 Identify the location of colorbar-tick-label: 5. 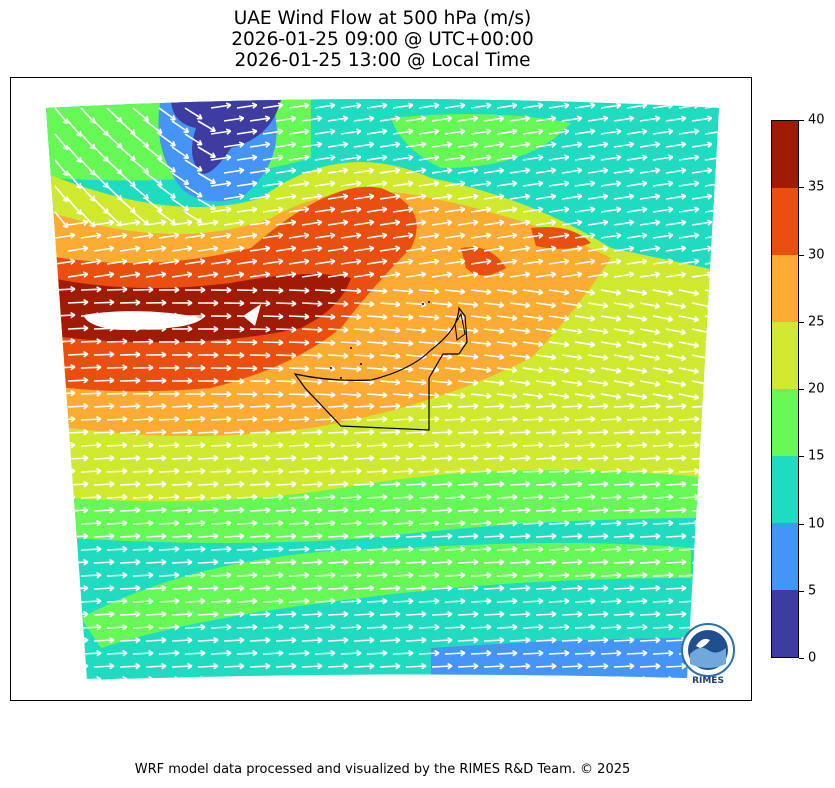
(812, 591).